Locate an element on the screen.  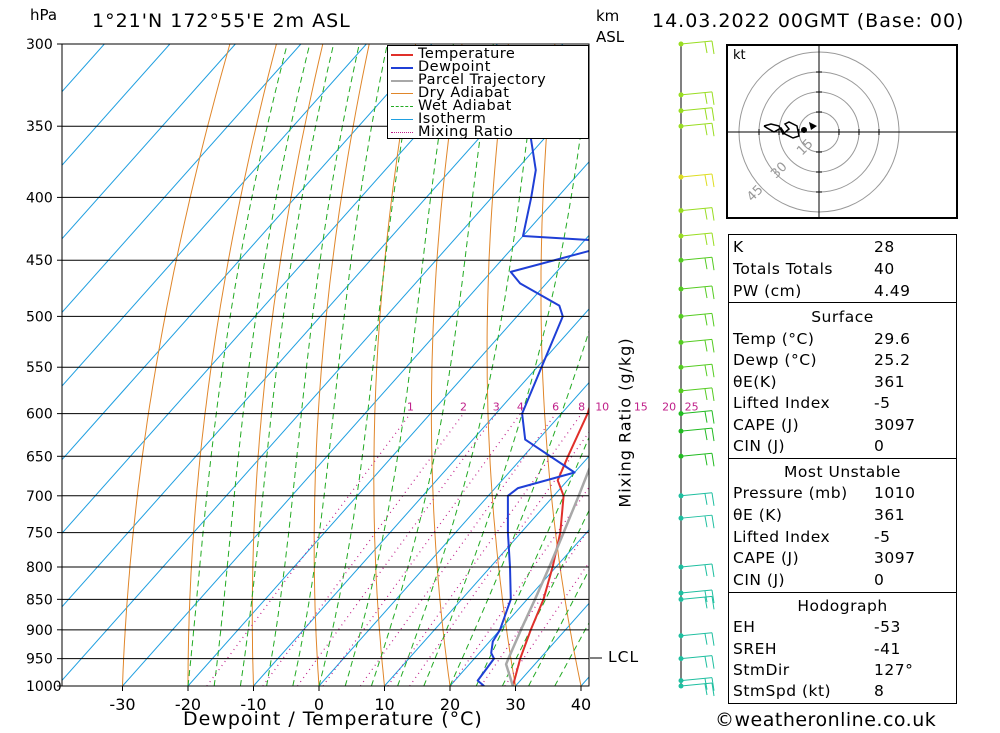
ring-label-45: 45 is located at coordinates (755, 194).